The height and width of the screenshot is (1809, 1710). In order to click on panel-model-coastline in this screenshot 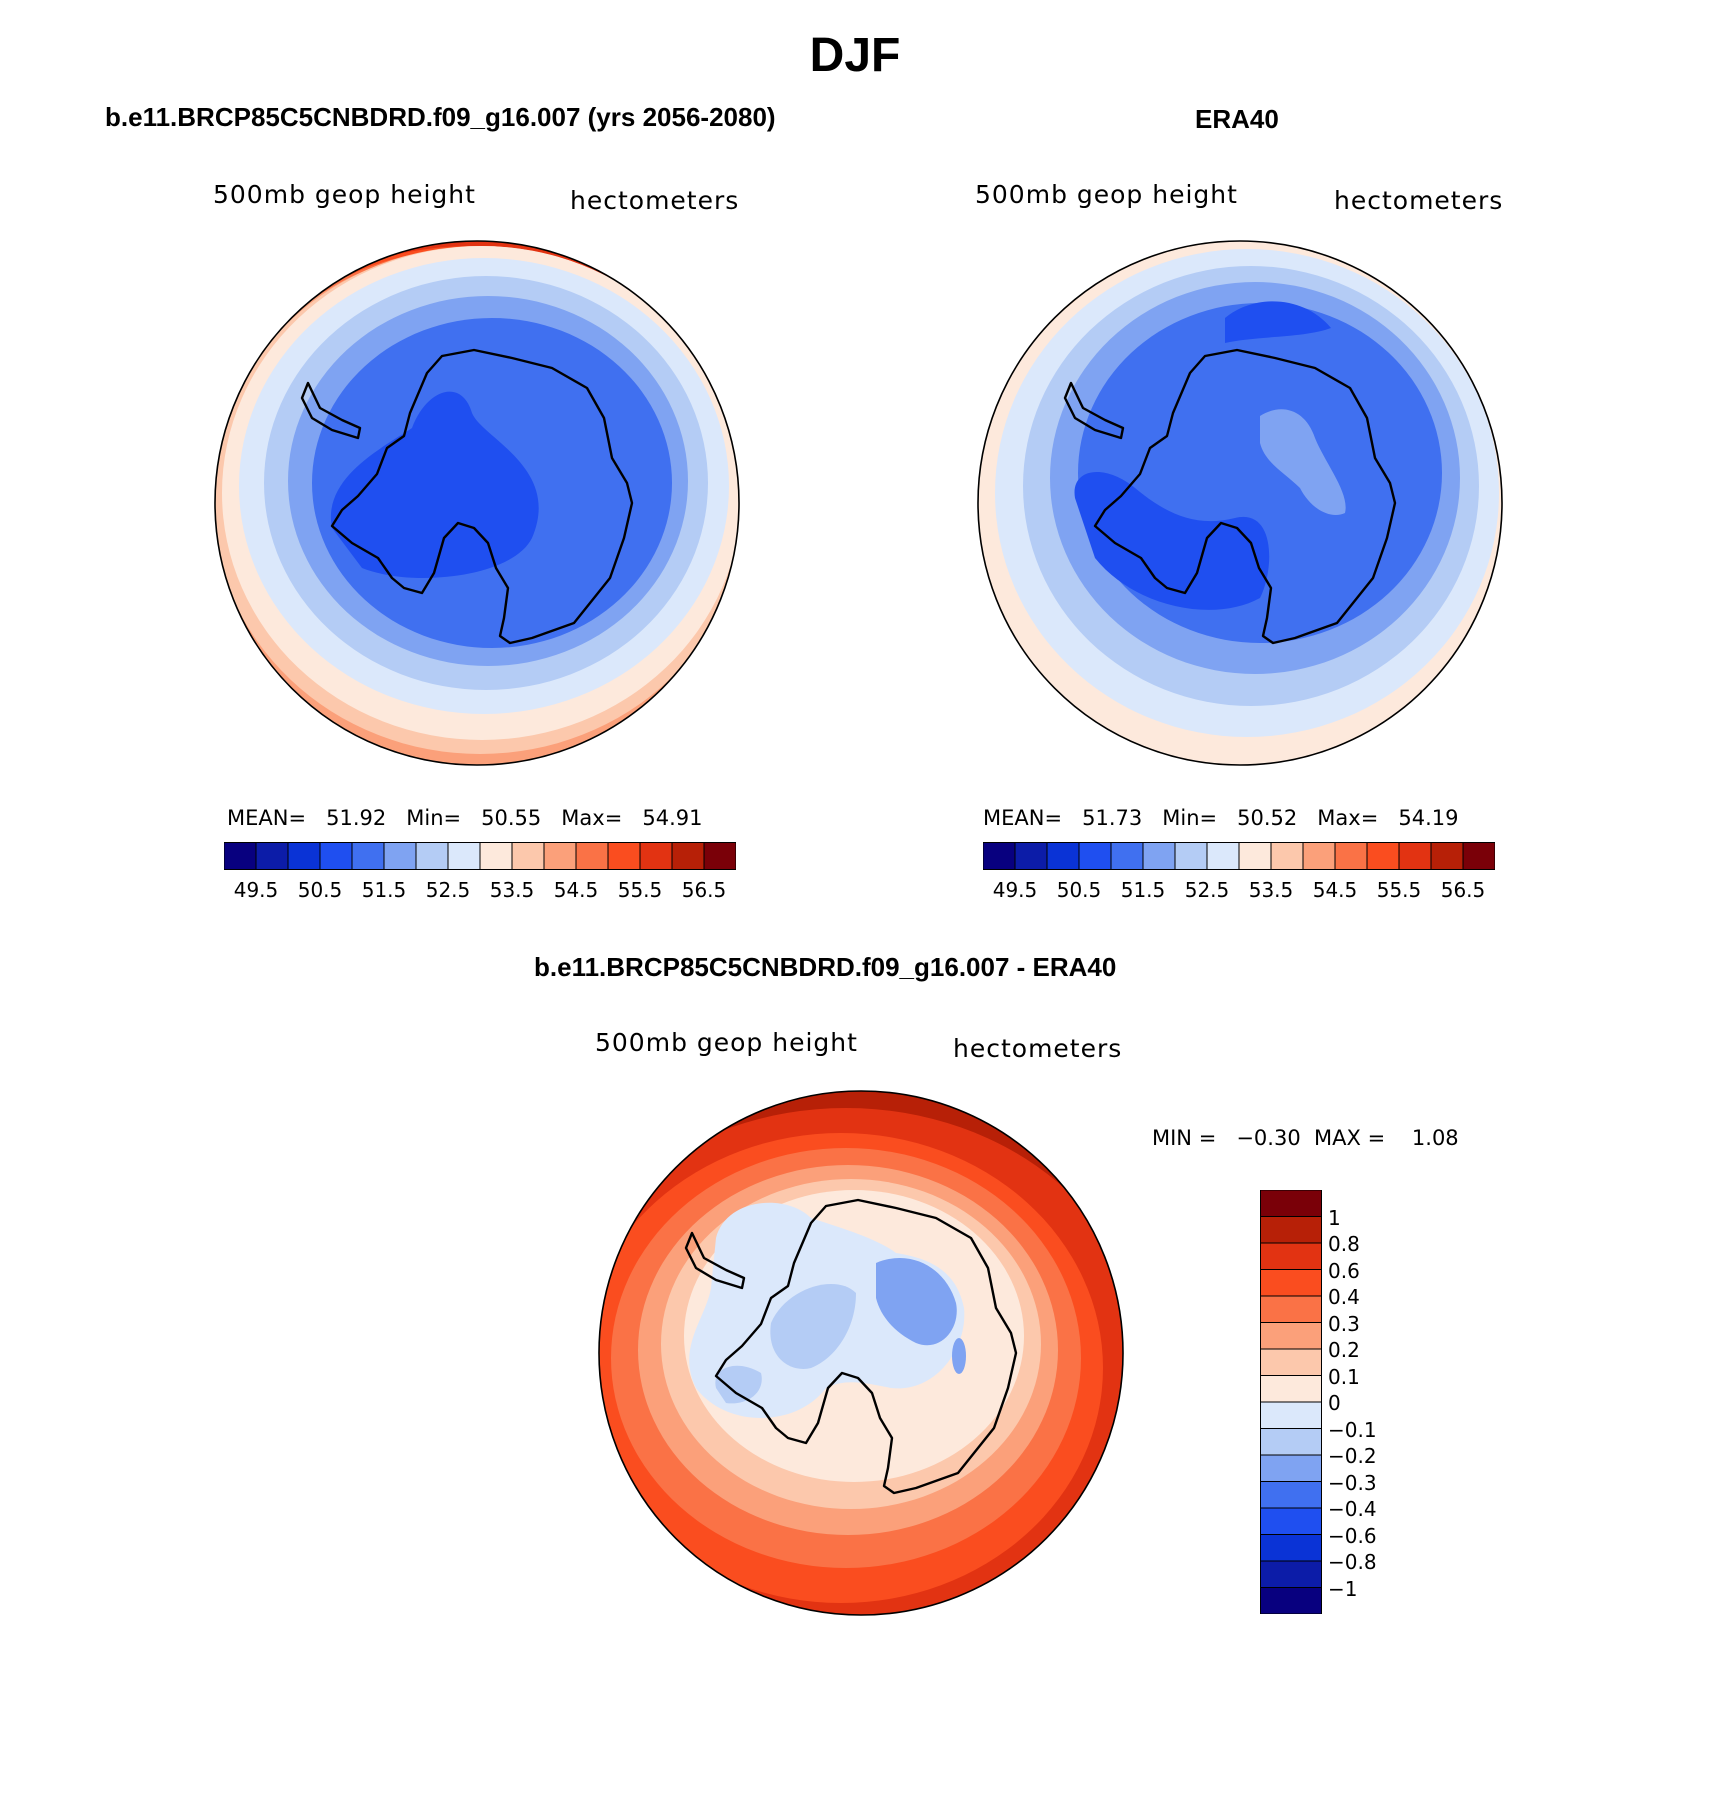, I will do `click(467, 496)`.